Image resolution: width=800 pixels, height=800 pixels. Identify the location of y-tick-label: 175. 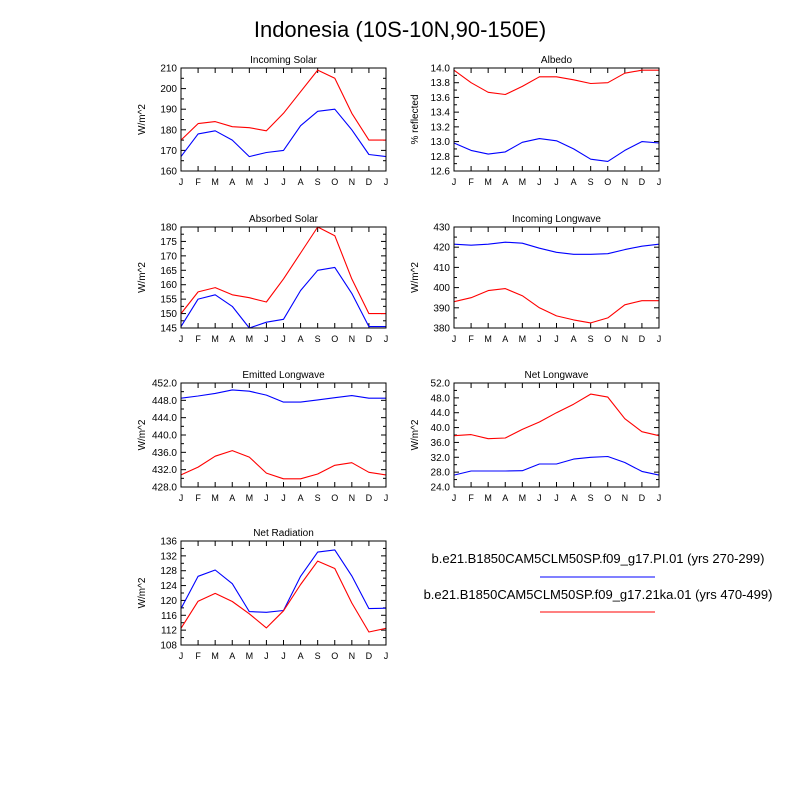
(168, 242).